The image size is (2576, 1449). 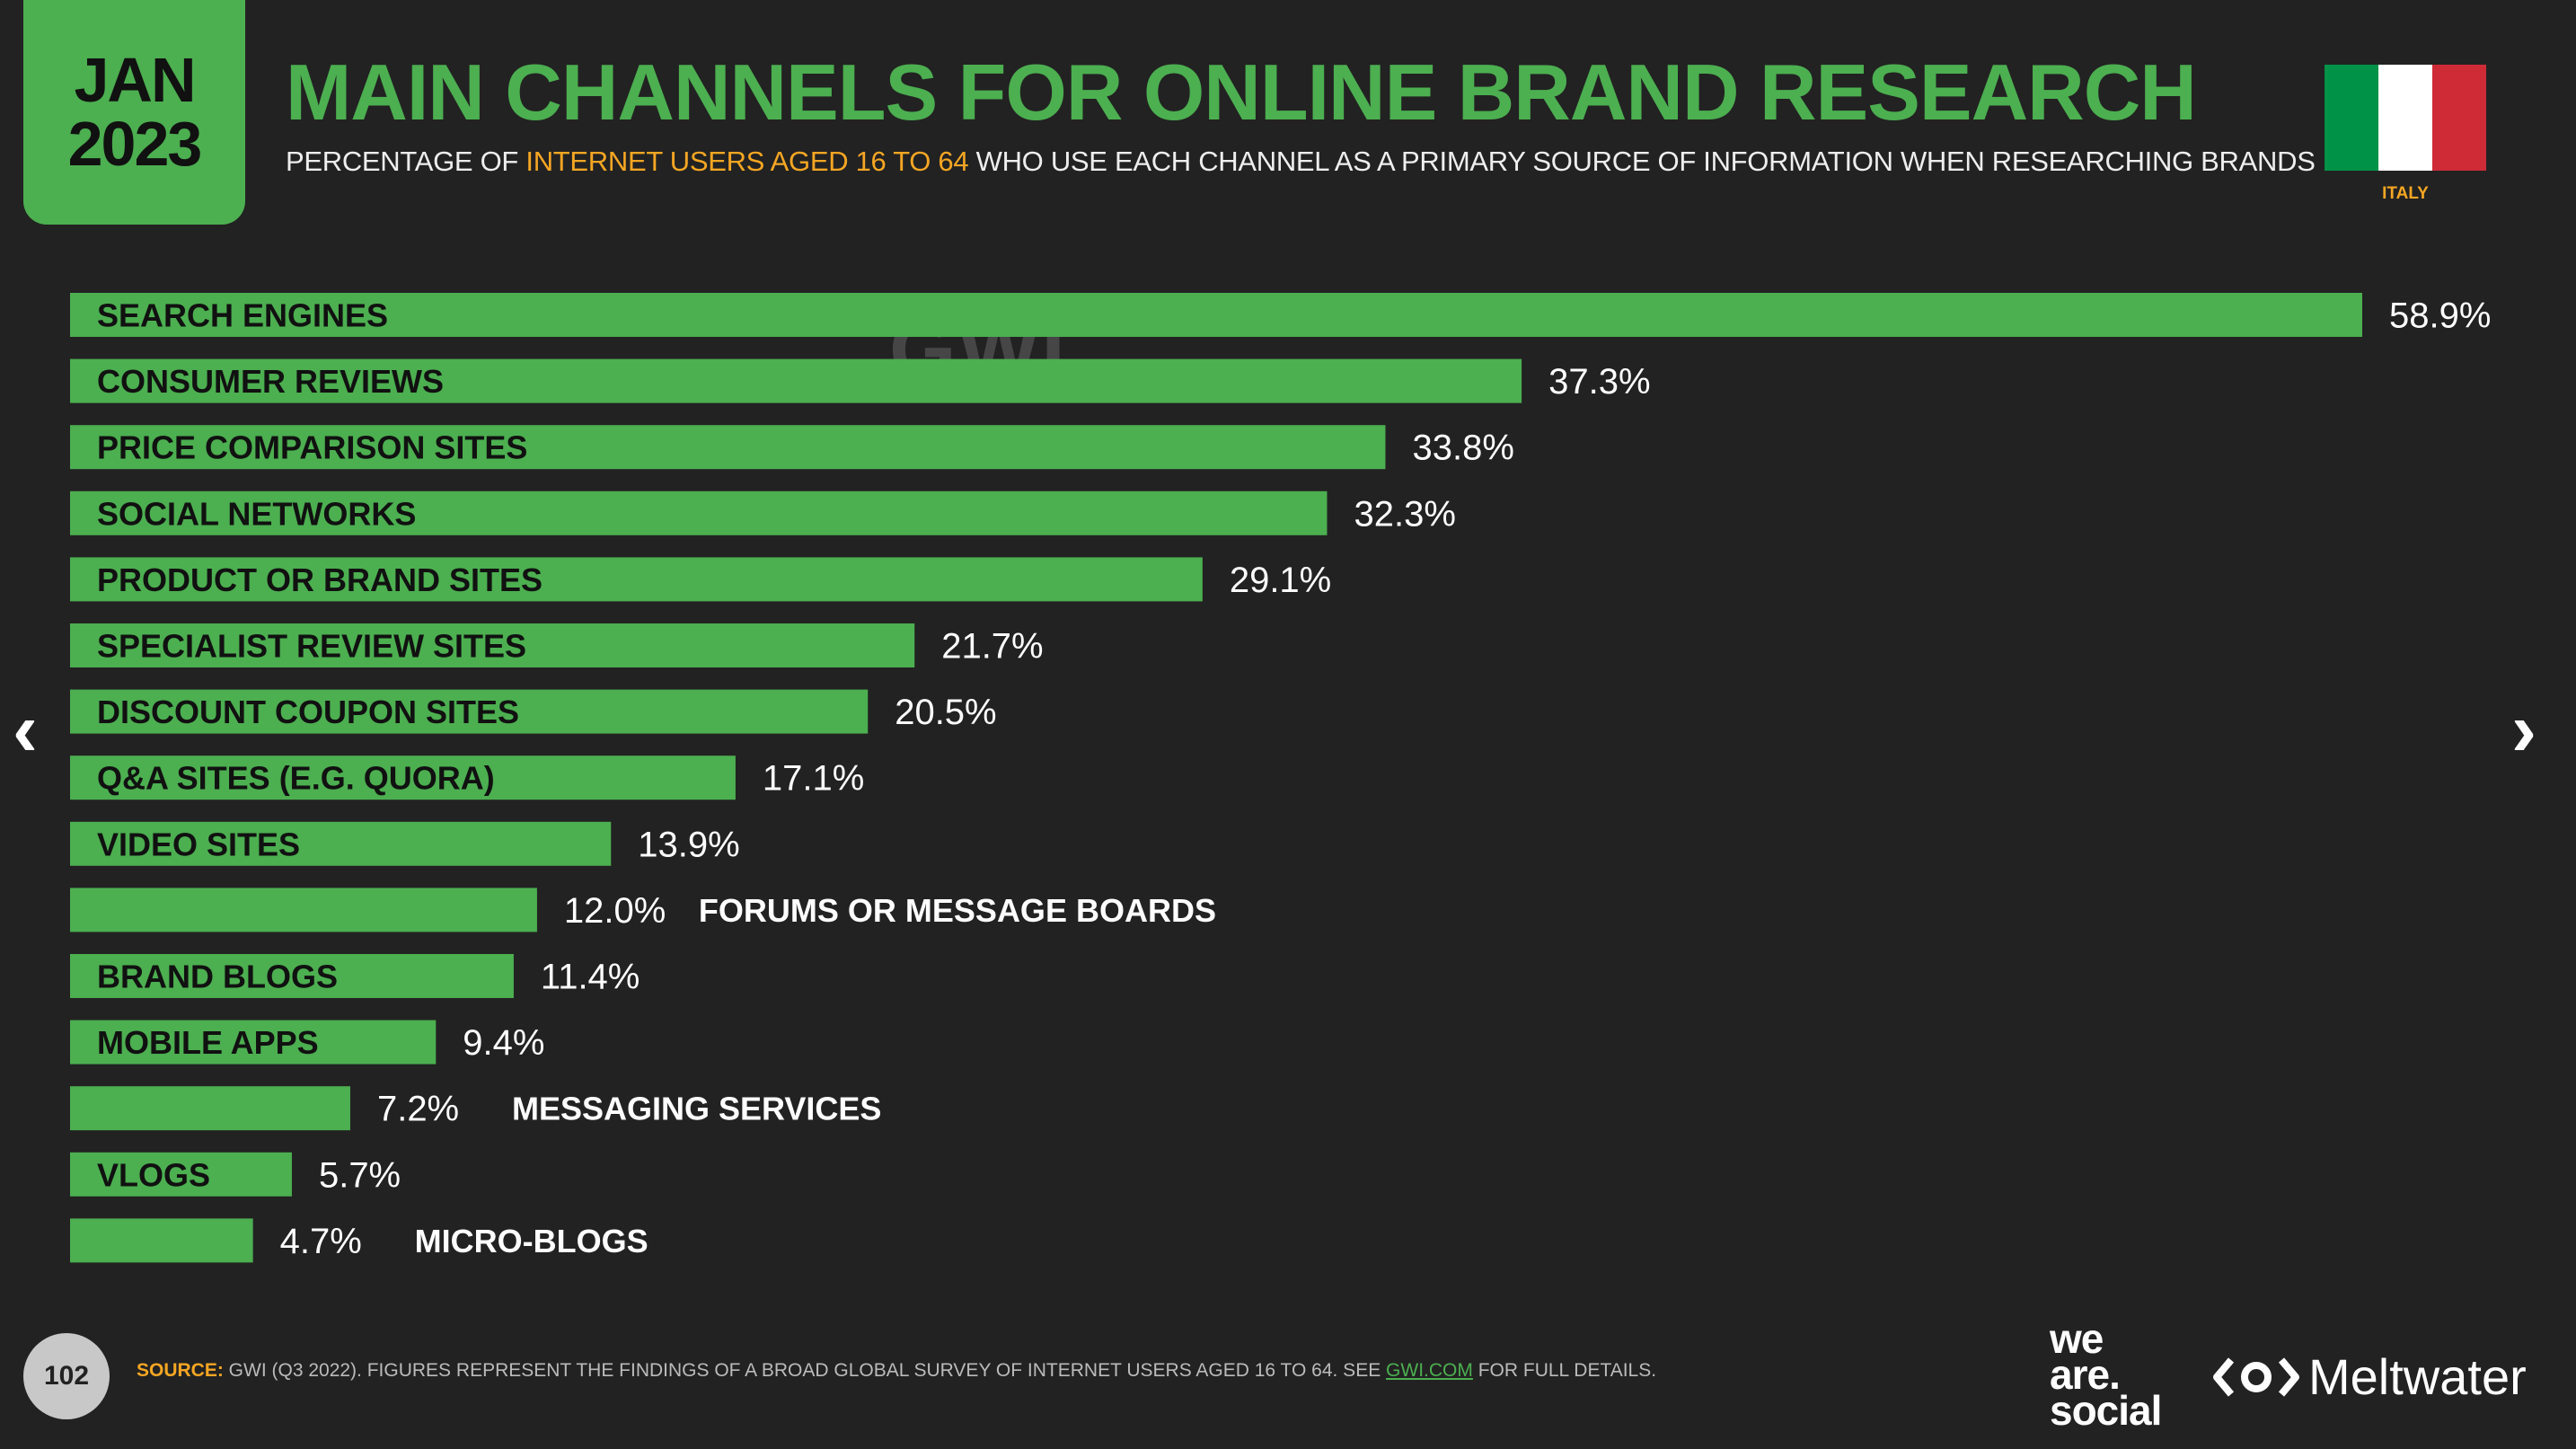 What do you see at coordinates (2440, 316) in the screenshot?
I see `value-label-0: 58.9%` at bounding box center [2440, 316].